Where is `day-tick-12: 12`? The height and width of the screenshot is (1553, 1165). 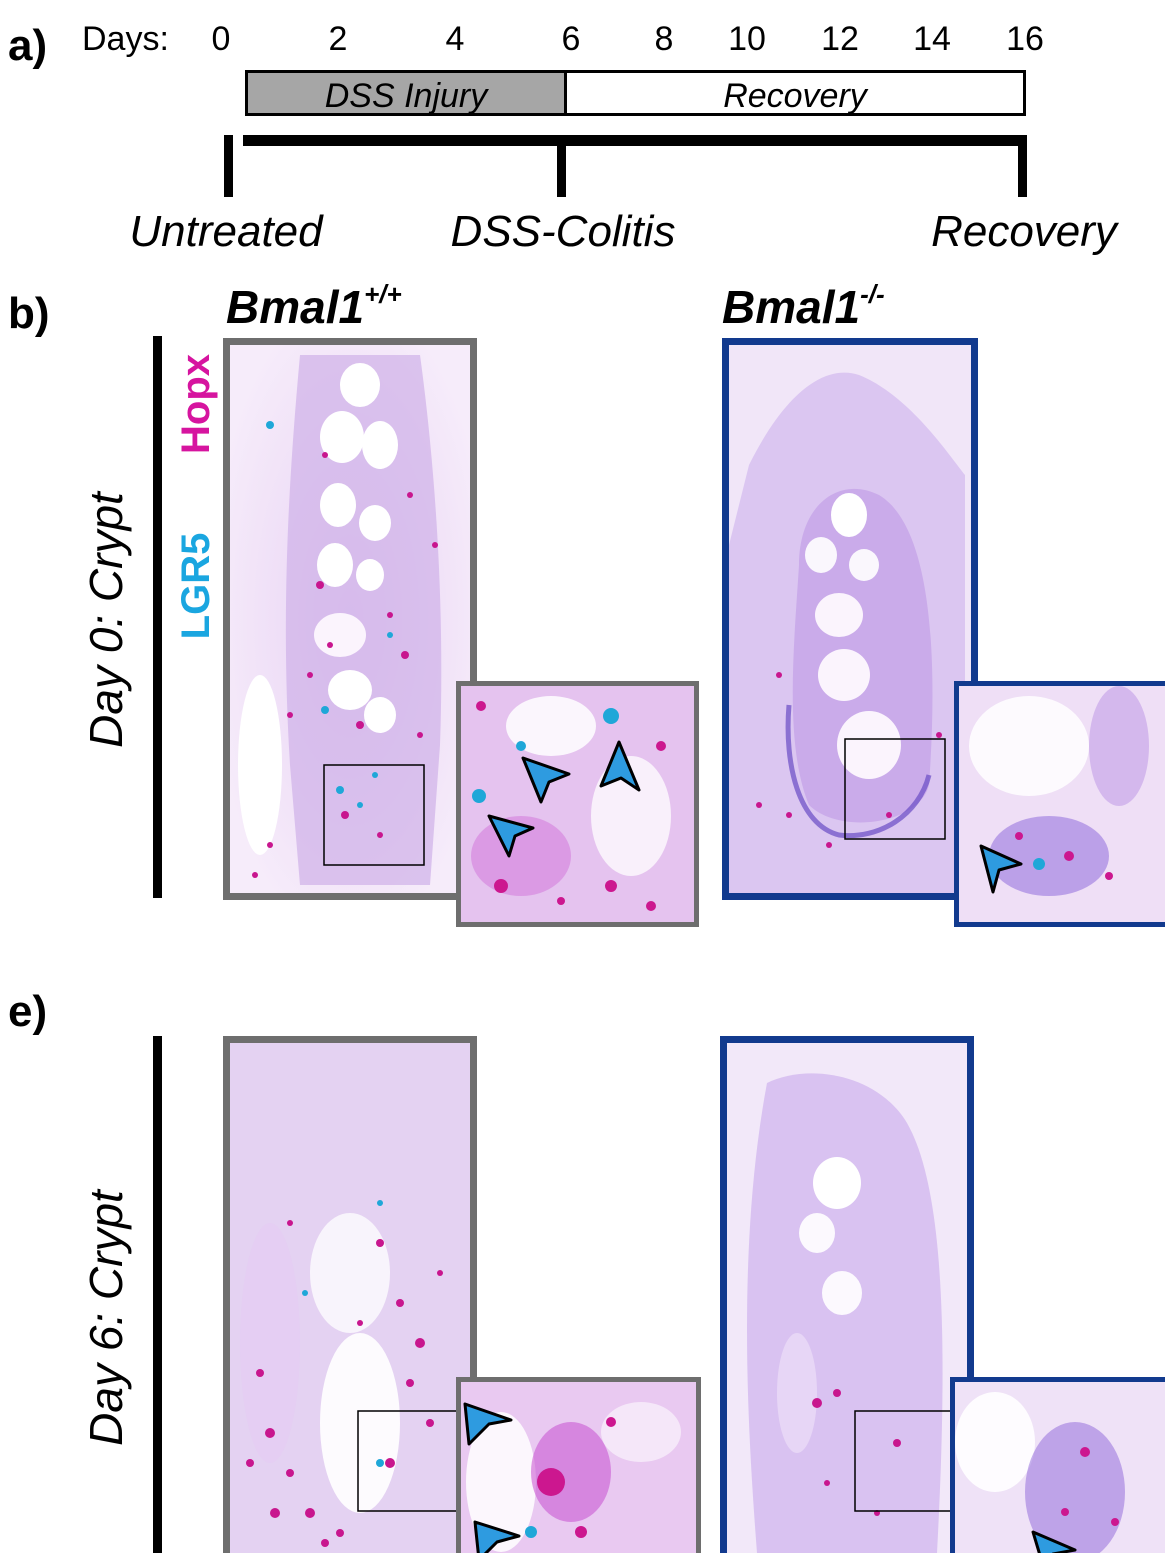
day-tick-12: 12 is located at coordinates (840, 39).